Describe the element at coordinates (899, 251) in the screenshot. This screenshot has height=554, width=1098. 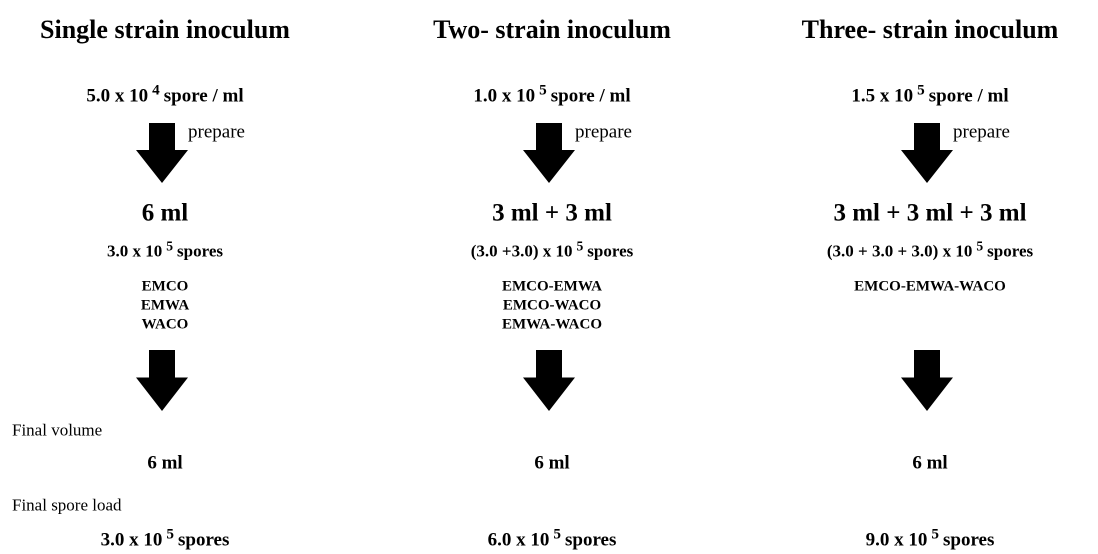
I see `spore-count-mantissa: (3.0 + 3.0 + 3.0) x 10` at that location.